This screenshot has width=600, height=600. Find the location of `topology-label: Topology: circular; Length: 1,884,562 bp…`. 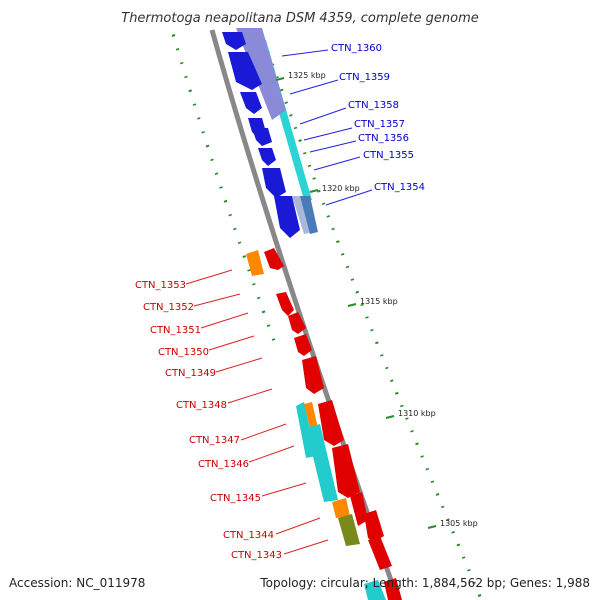

topology-label: Topology: circular; Length: 1,884,562 bp… is located at coordinates (425, 583).